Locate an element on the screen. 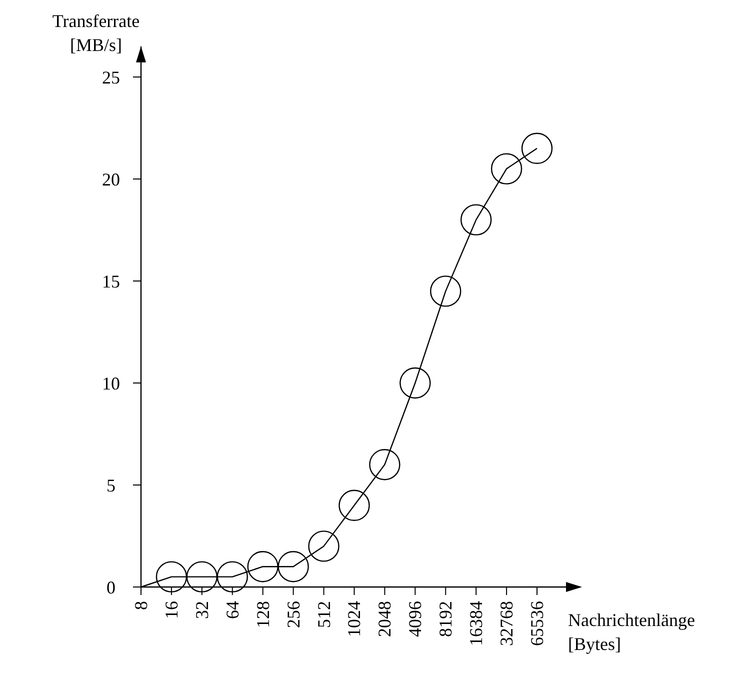 This screenshot has width=741, height=677. x-tick-label: 8 is located at coordinates (141, 605).